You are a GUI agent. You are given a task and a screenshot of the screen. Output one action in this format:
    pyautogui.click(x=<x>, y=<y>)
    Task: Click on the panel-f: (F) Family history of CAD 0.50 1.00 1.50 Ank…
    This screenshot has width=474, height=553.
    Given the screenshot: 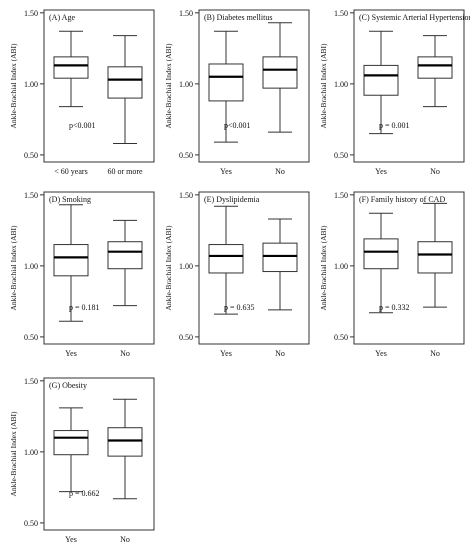 What is the action you would take?
    pyautogui.click(x=392, y=275)
    